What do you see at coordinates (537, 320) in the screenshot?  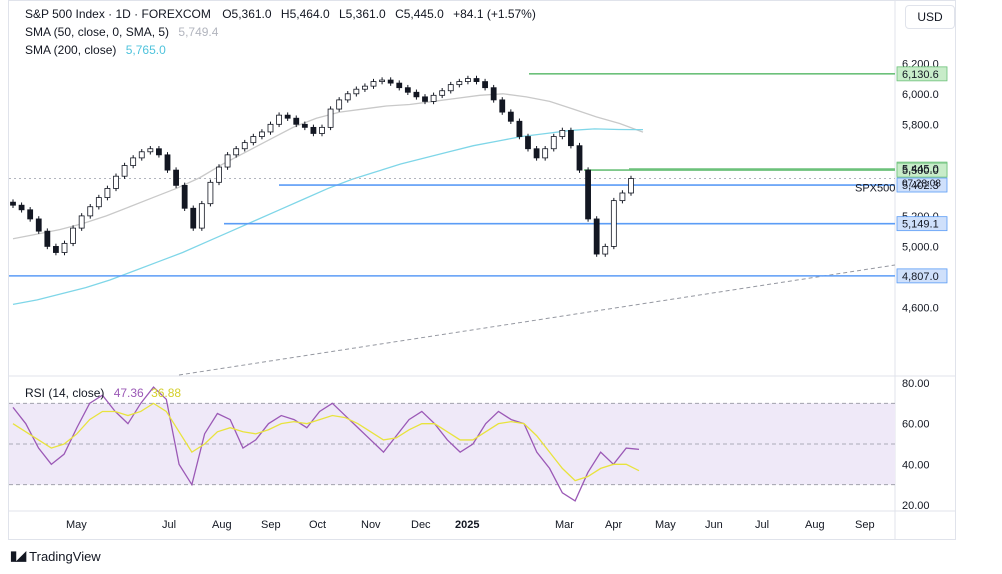 I see `trendline` at bounding box center [537, 320].